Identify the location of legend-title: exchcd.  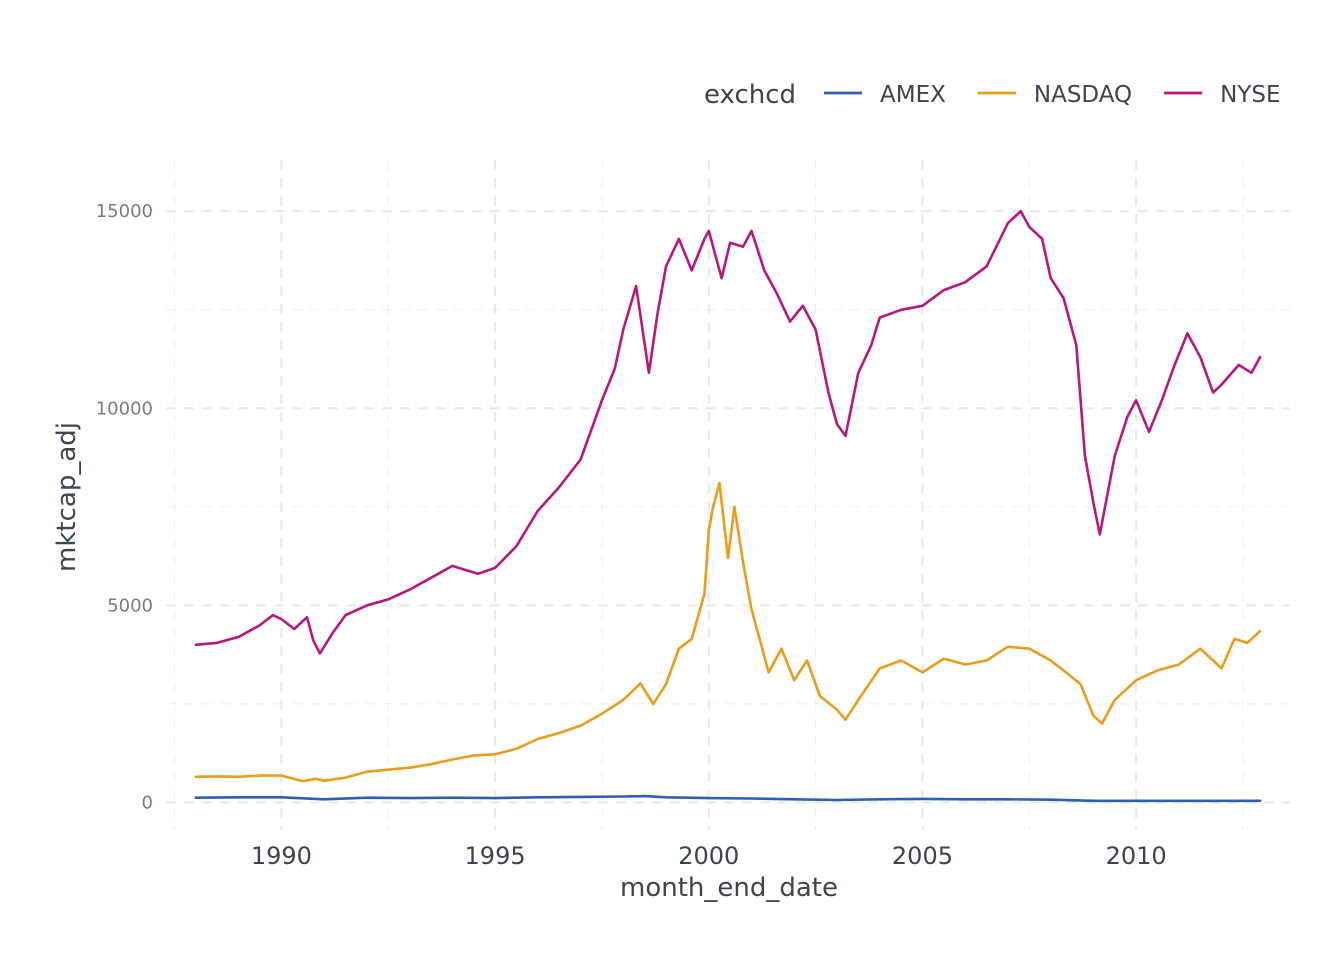
(750, 95).